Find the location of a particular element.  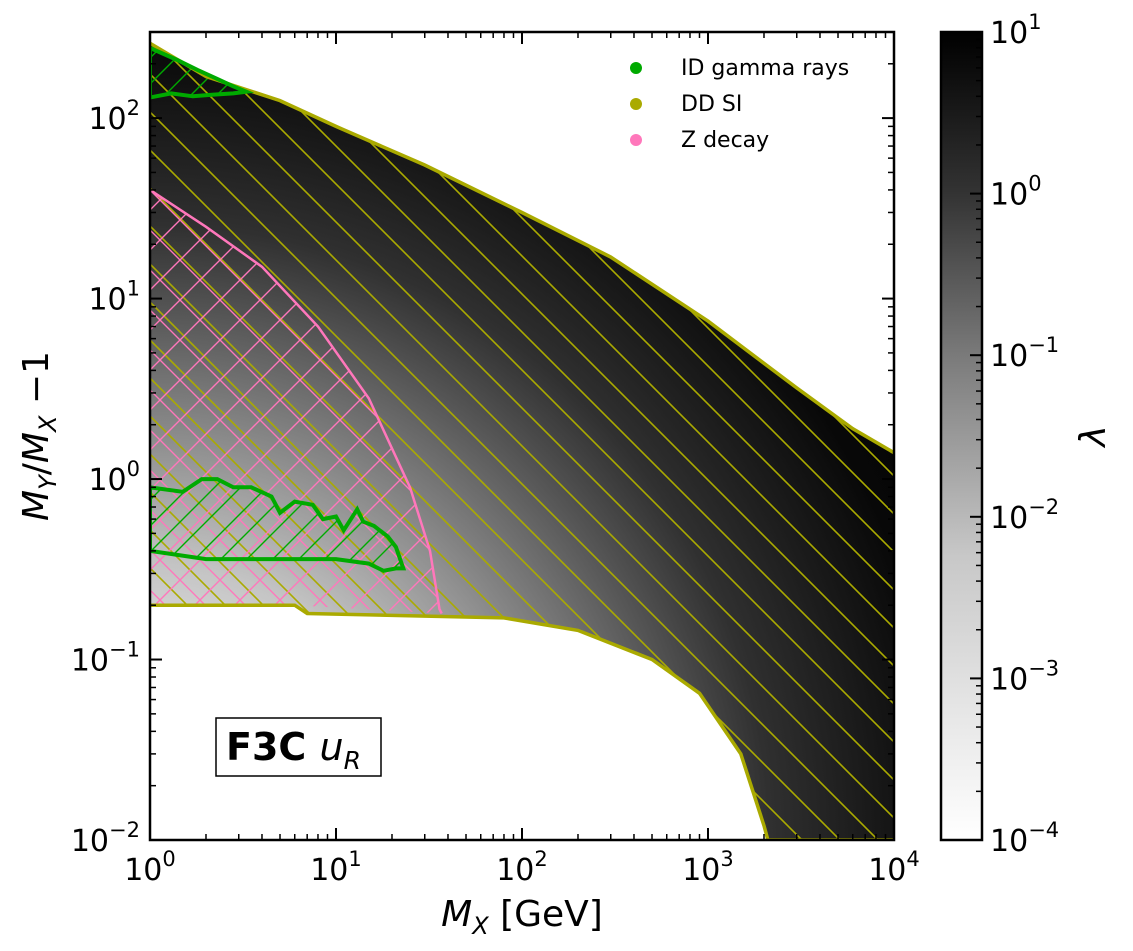

id-gamma-boundary-high is located at coordinates (202, 72).